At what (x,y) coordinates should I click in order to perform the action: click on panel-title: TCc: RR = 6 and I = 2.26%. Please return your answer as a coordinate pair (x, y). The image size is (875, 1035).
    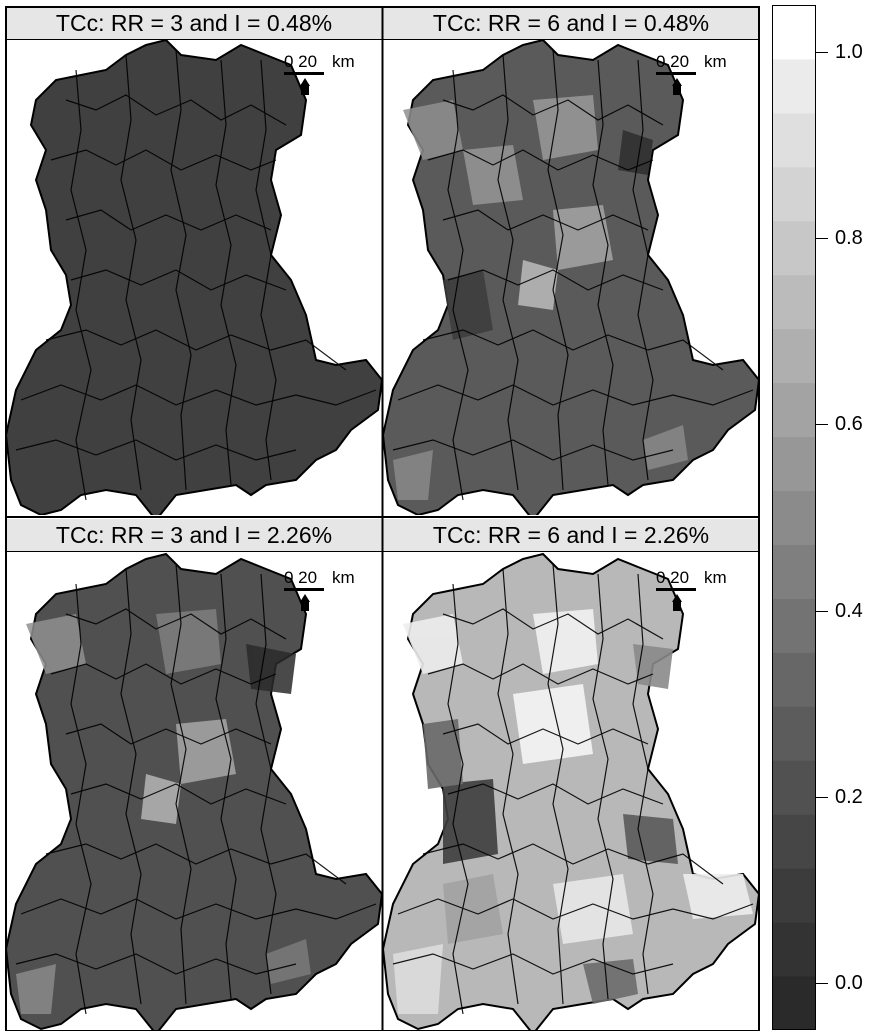
    Looking at the image, I should click on (571, 535).